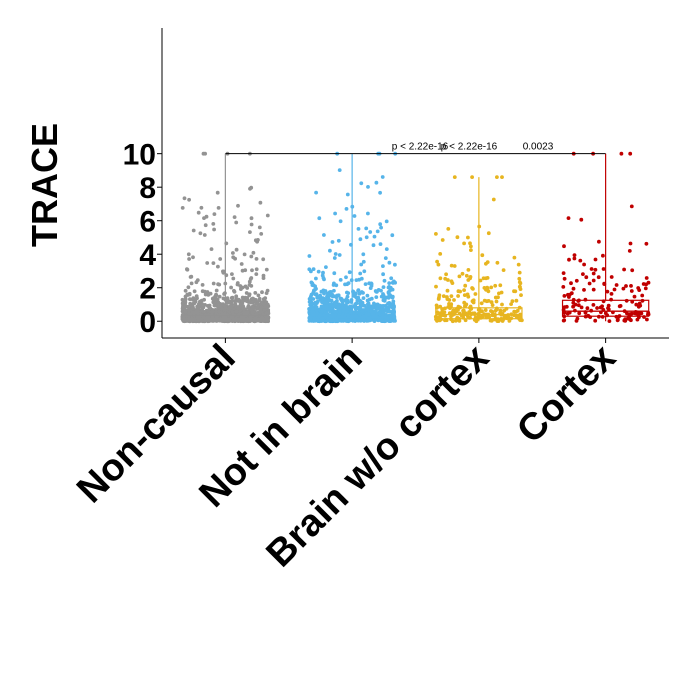 This screenshot has height=700, width=700. I want to click on box-iqr, so click(605, 308).